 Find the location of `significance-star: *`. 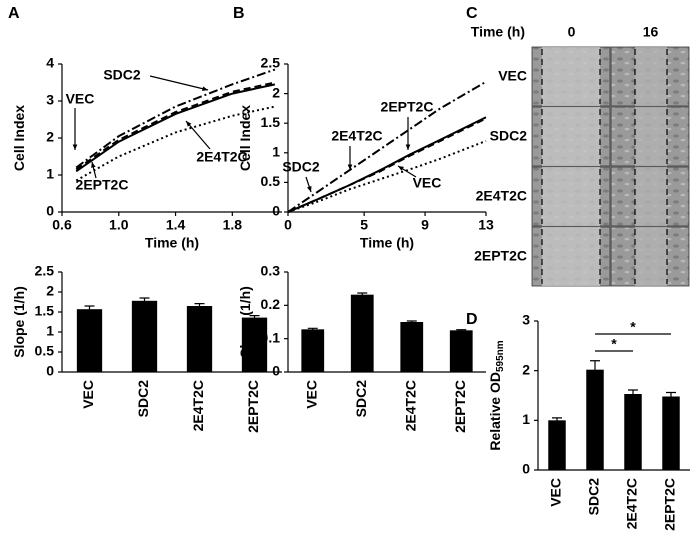

significance-star: * is located at coordinates (633, 327).